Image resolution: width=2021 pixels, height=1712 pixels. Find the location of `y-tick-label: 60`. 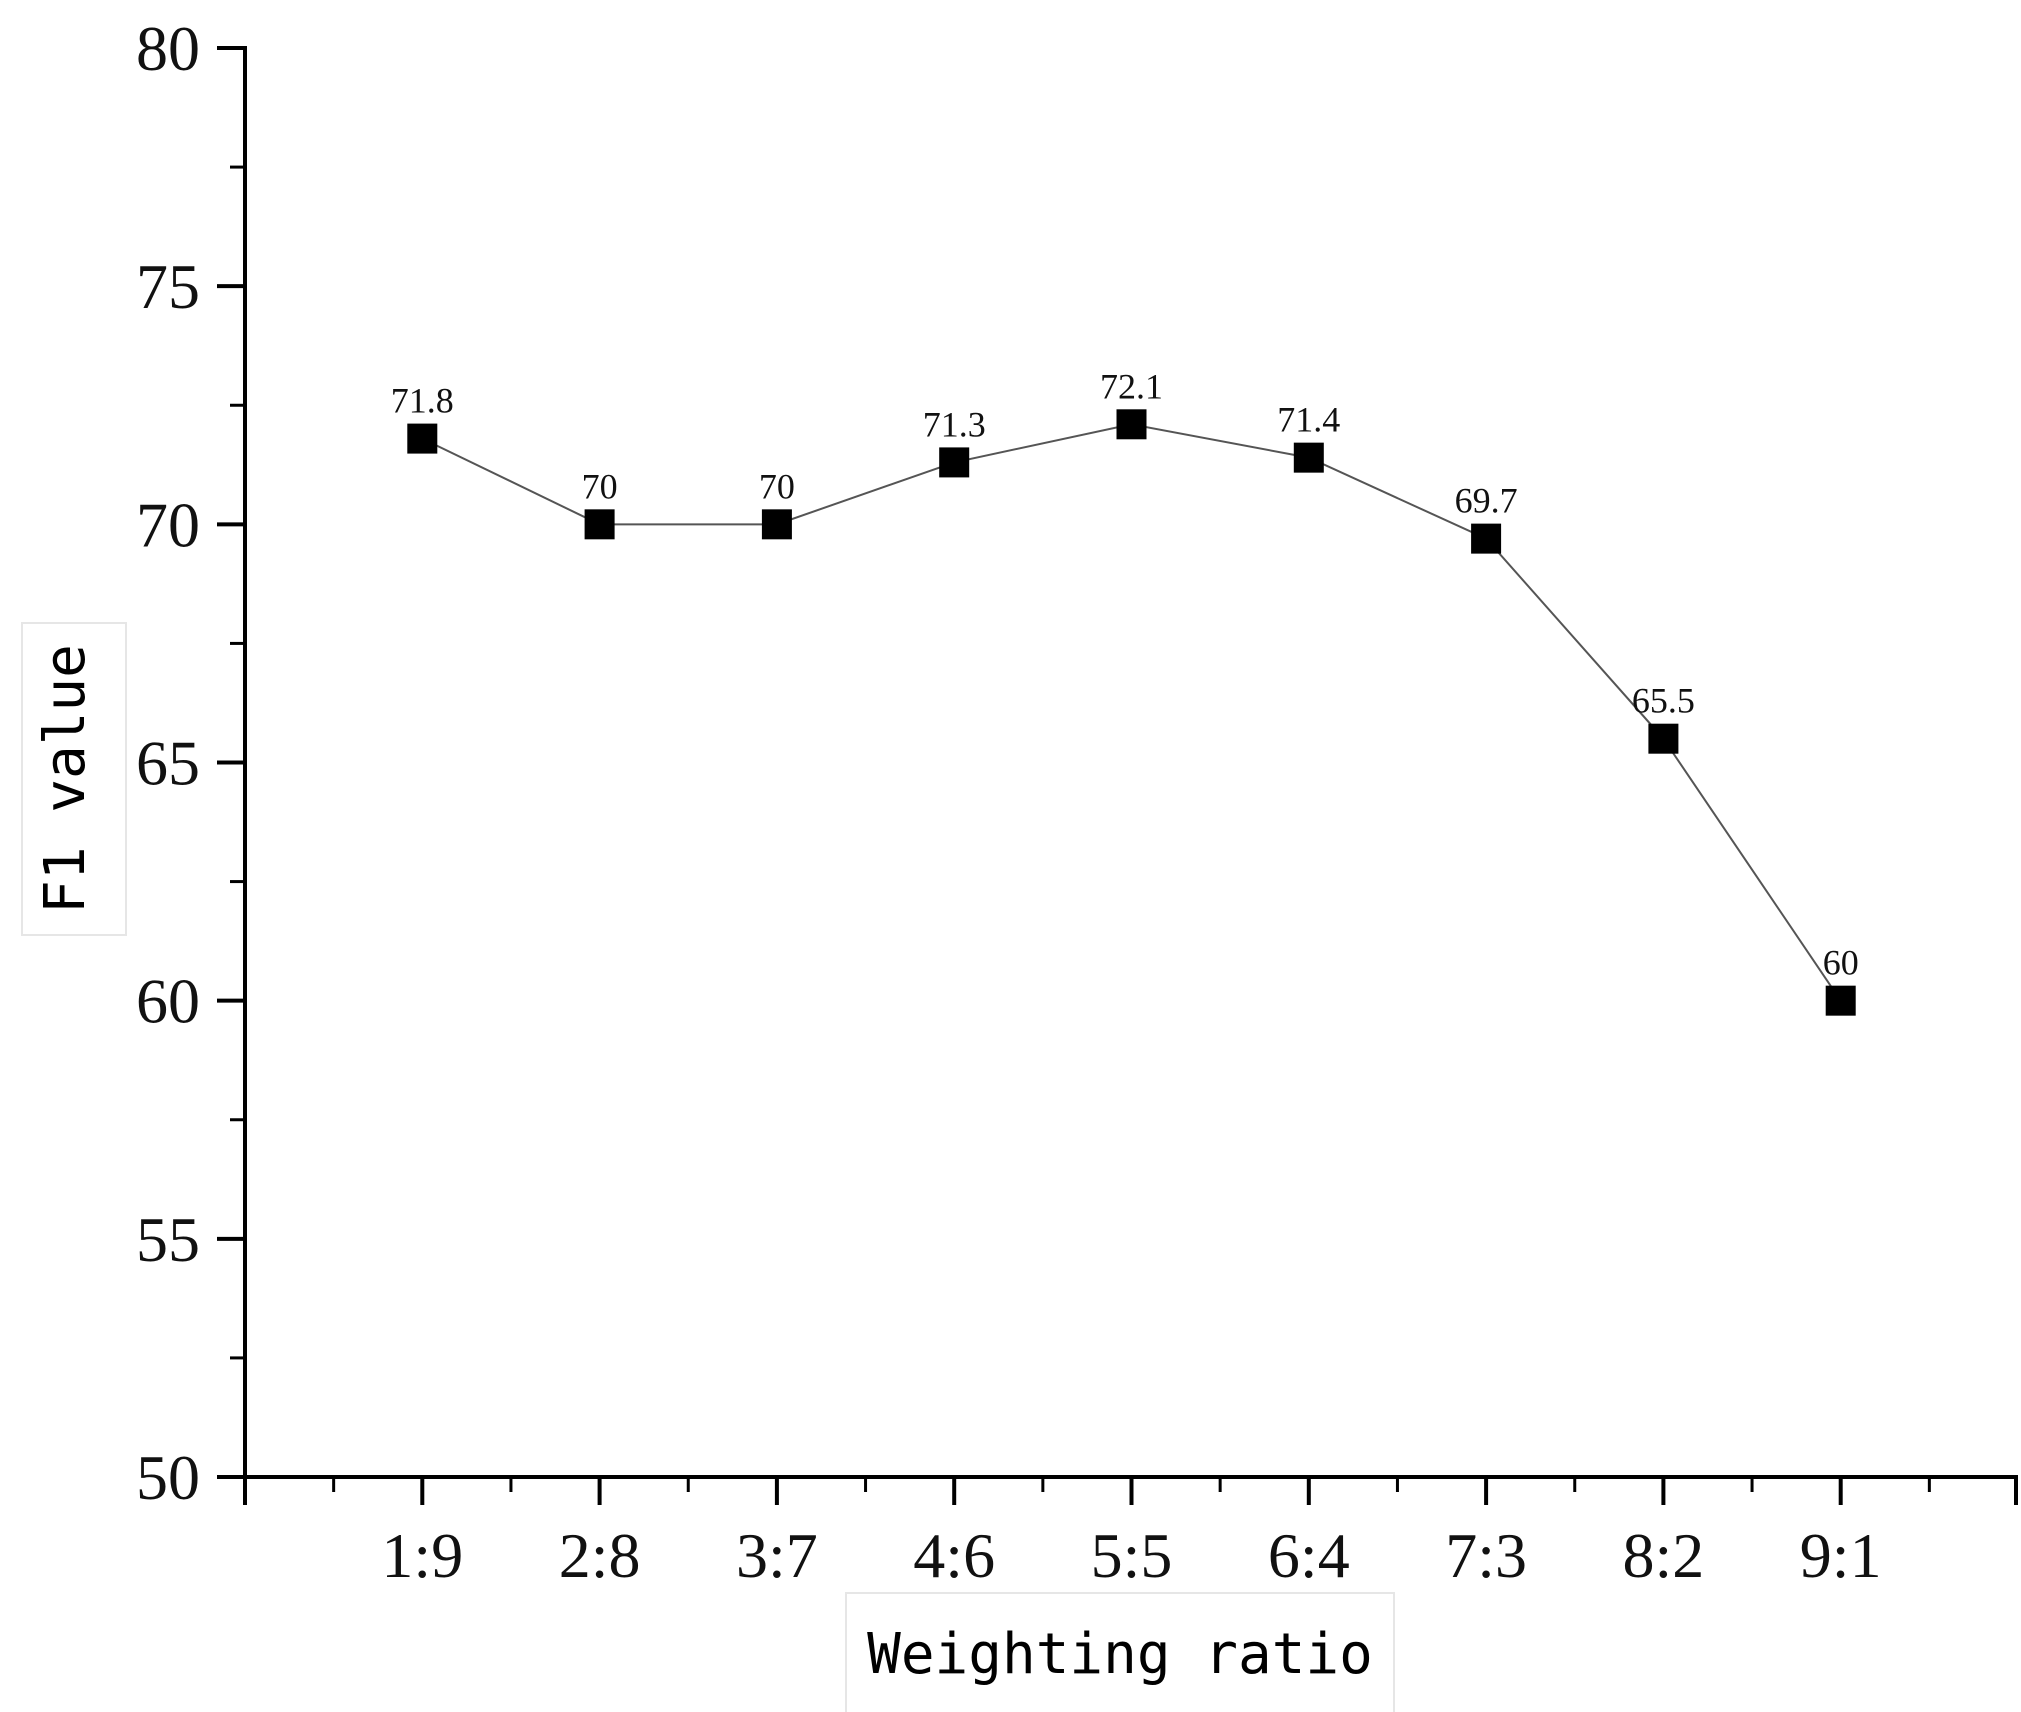

y-tick-label: 60 is located at coordinates (168, 1001).